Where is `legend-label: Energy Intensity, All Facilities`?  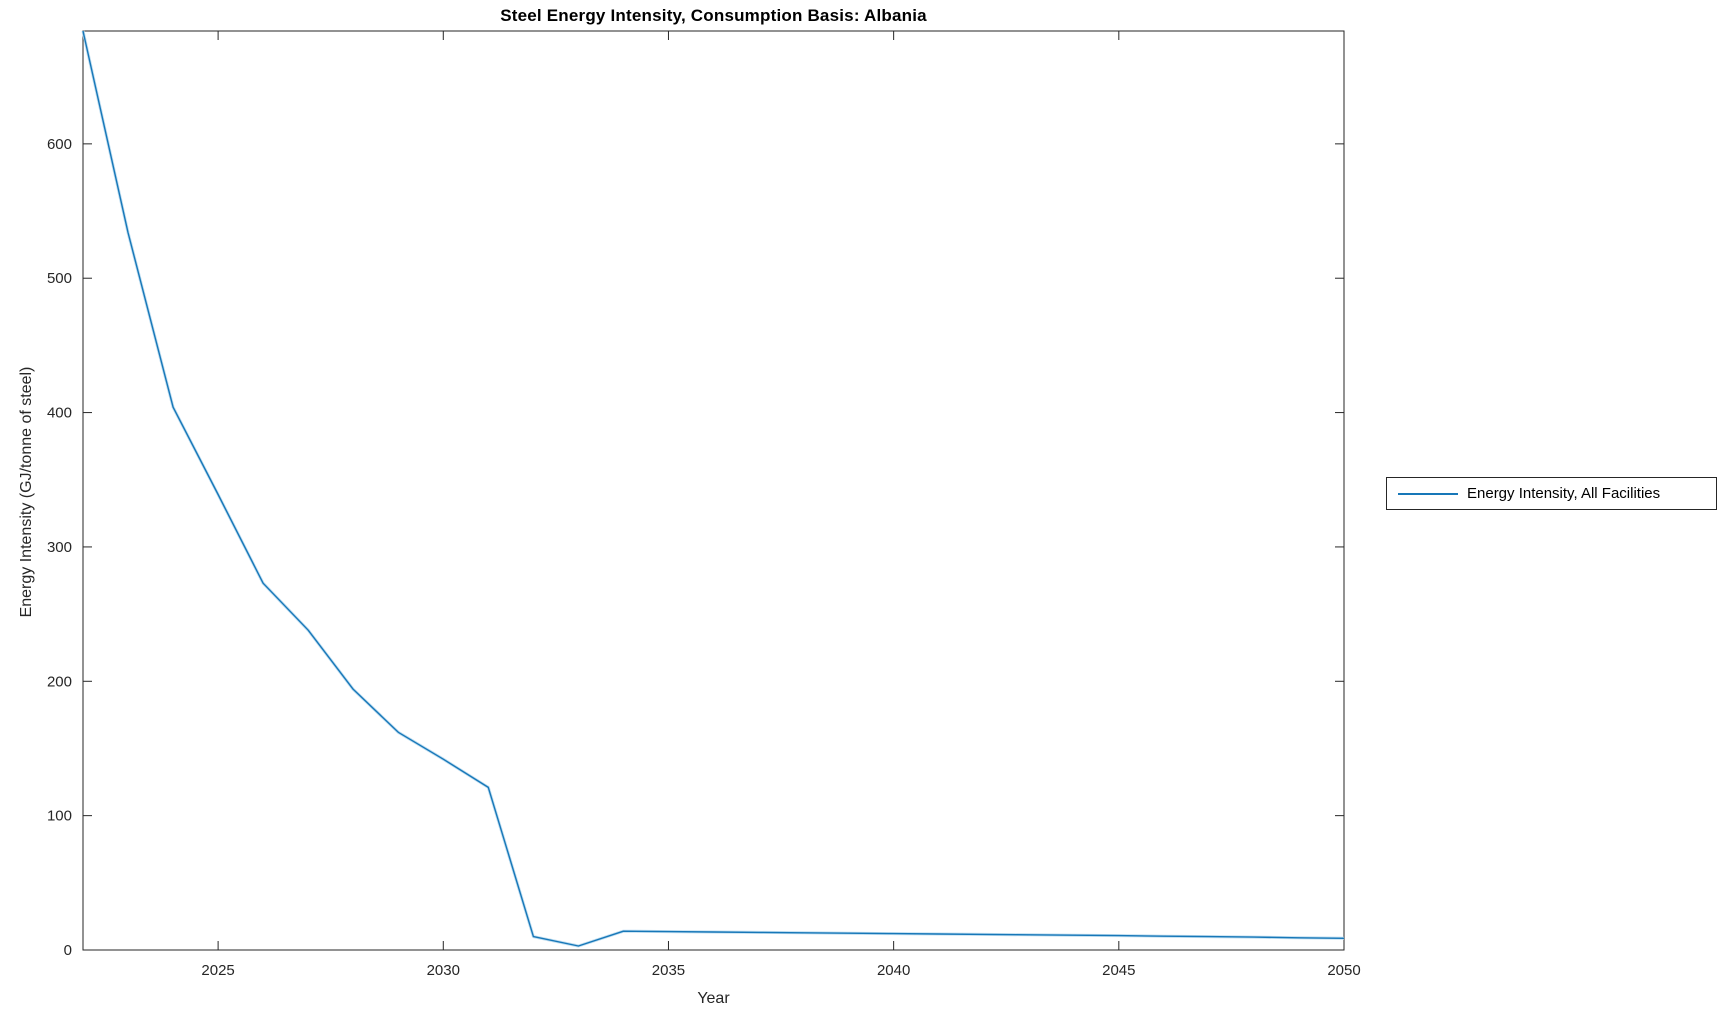
legend-label: Energy Intensity, All Facilities is located at coordinates (1564, 493).